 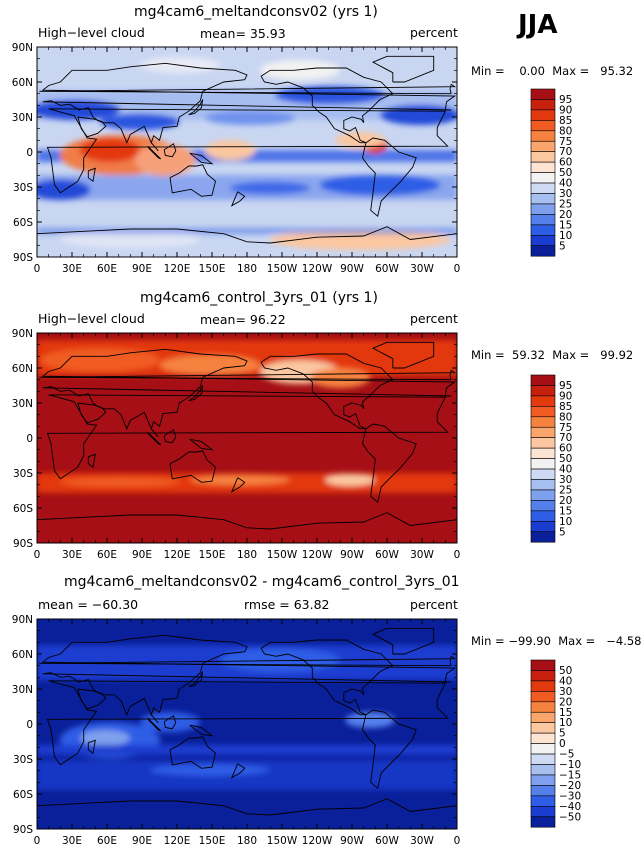 I want to click on lat-tick-label: 90S, so click(x=23, y=830).